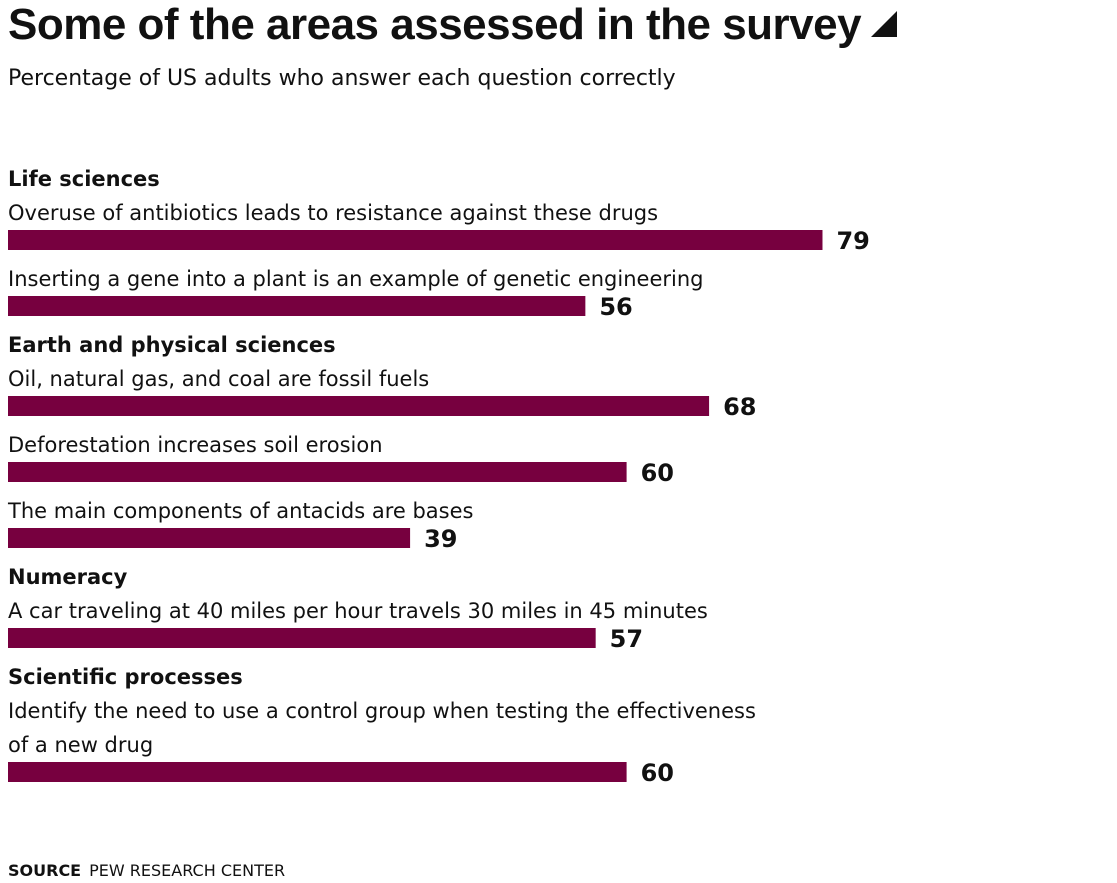  I want to click on value-label: 56, so click(615, 307).